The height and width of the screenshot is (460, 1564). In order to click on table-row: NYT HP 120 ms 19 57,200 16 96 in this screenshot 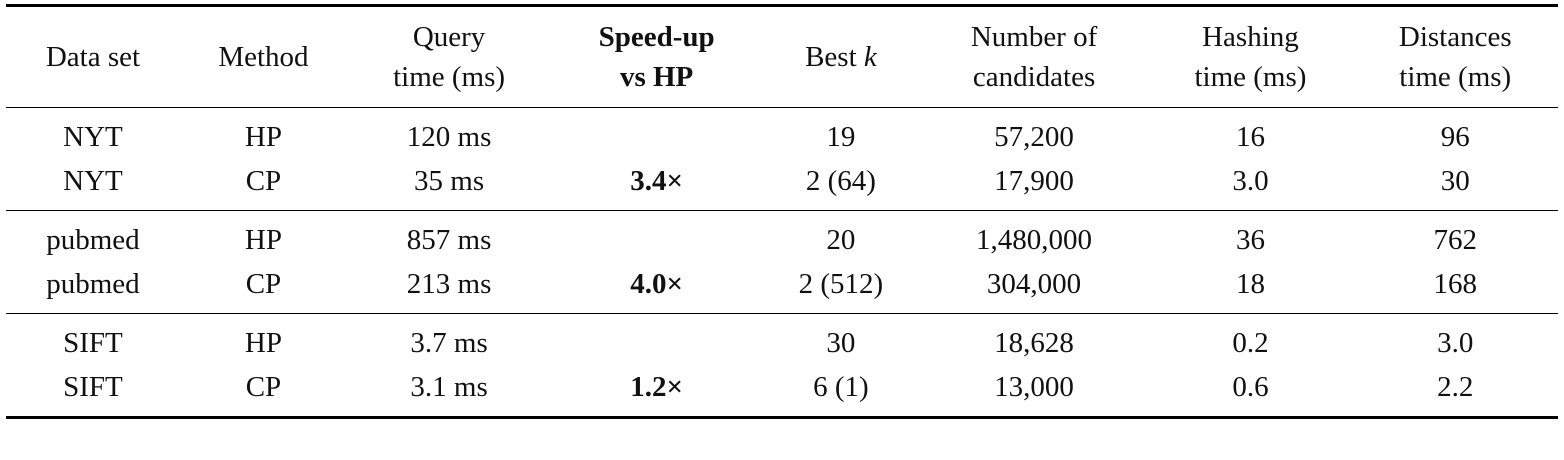, I will do `click(782, 134)`.